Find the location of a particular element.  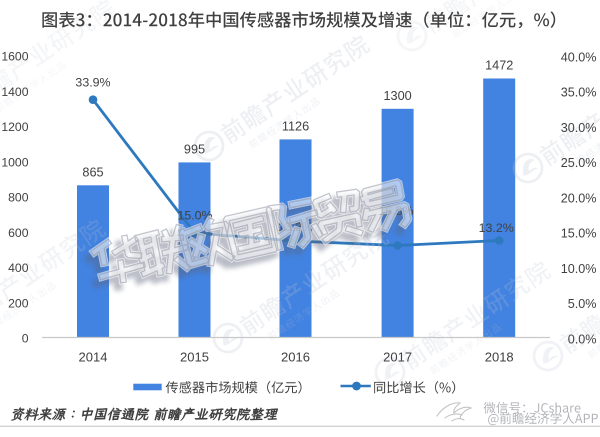

svg-text: 2016 is located at coordinates (295, 356).